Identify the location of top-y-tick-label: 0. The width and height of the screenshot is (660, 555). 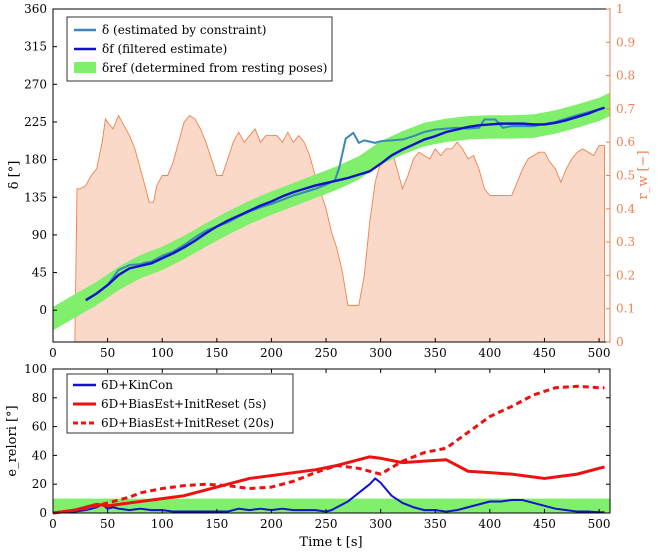
(43, 310).